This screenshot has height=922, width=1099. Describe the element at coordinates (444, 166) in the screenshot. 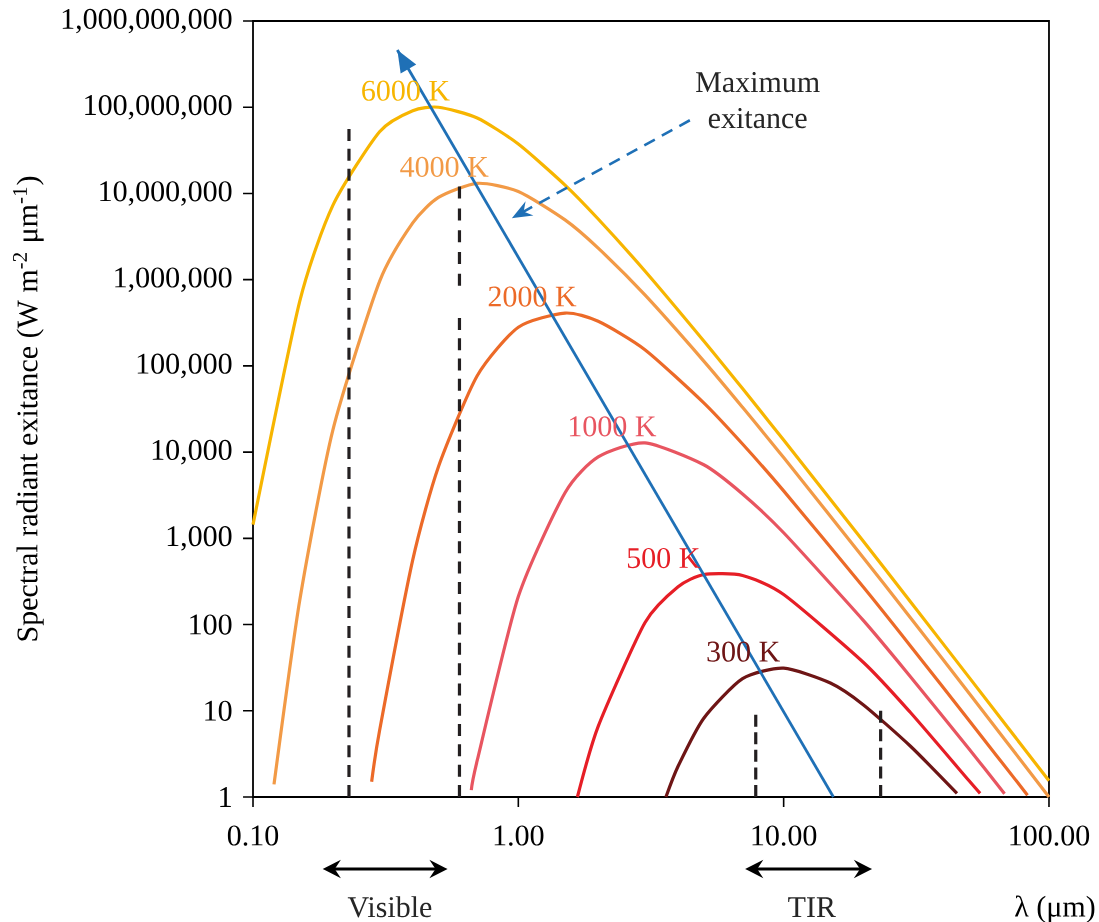

I see `series-label: 4000 K` at that location.